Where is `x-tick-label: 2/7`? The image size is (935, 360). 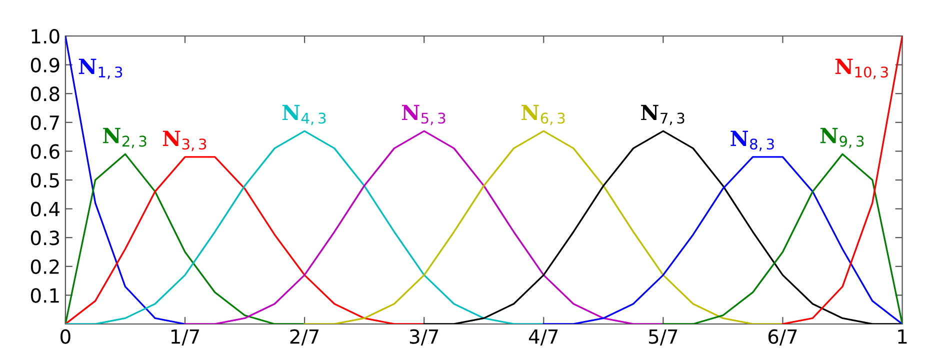 x-tick-label: 2/7 is located at coordinates (304, 337).